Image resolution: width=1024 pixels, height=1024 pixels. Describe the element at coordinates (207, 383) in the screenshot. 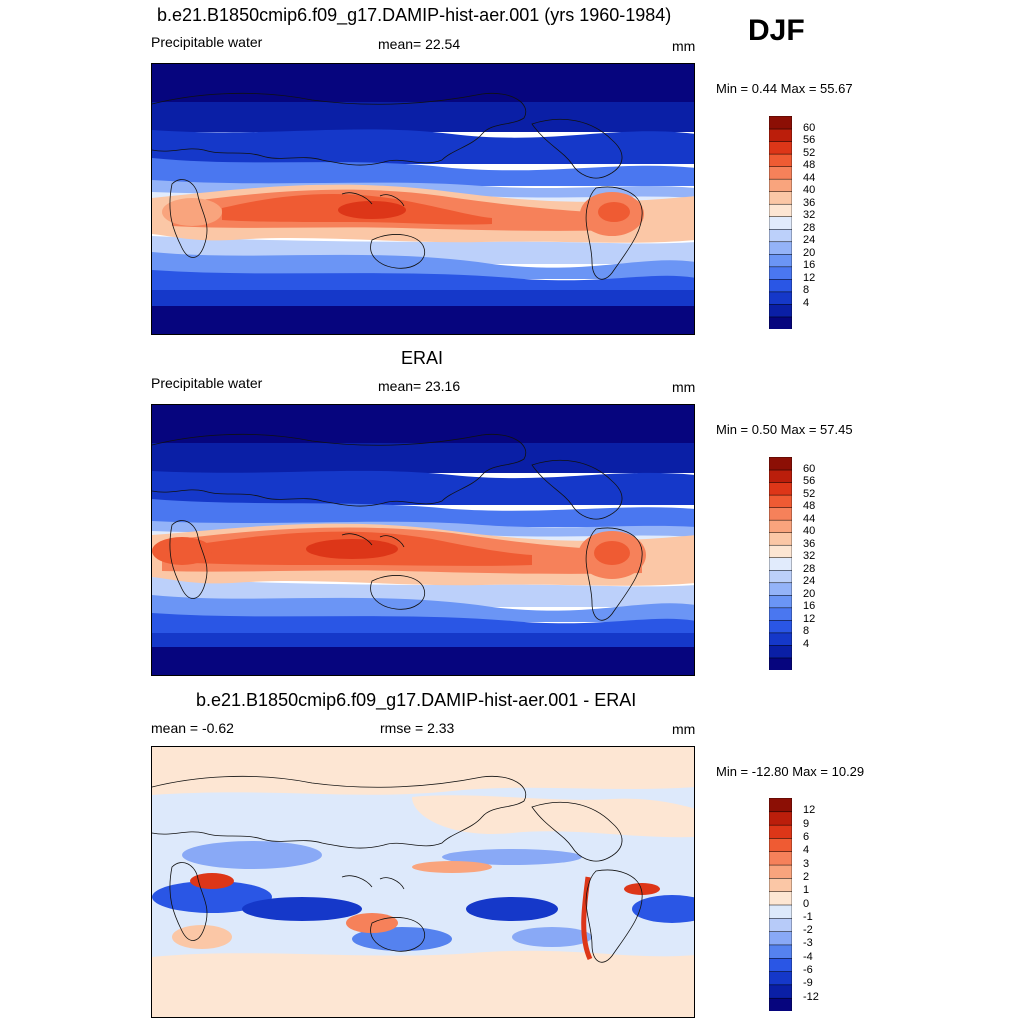

I see `panel-2-variable-label: Precipitable water` at that location.